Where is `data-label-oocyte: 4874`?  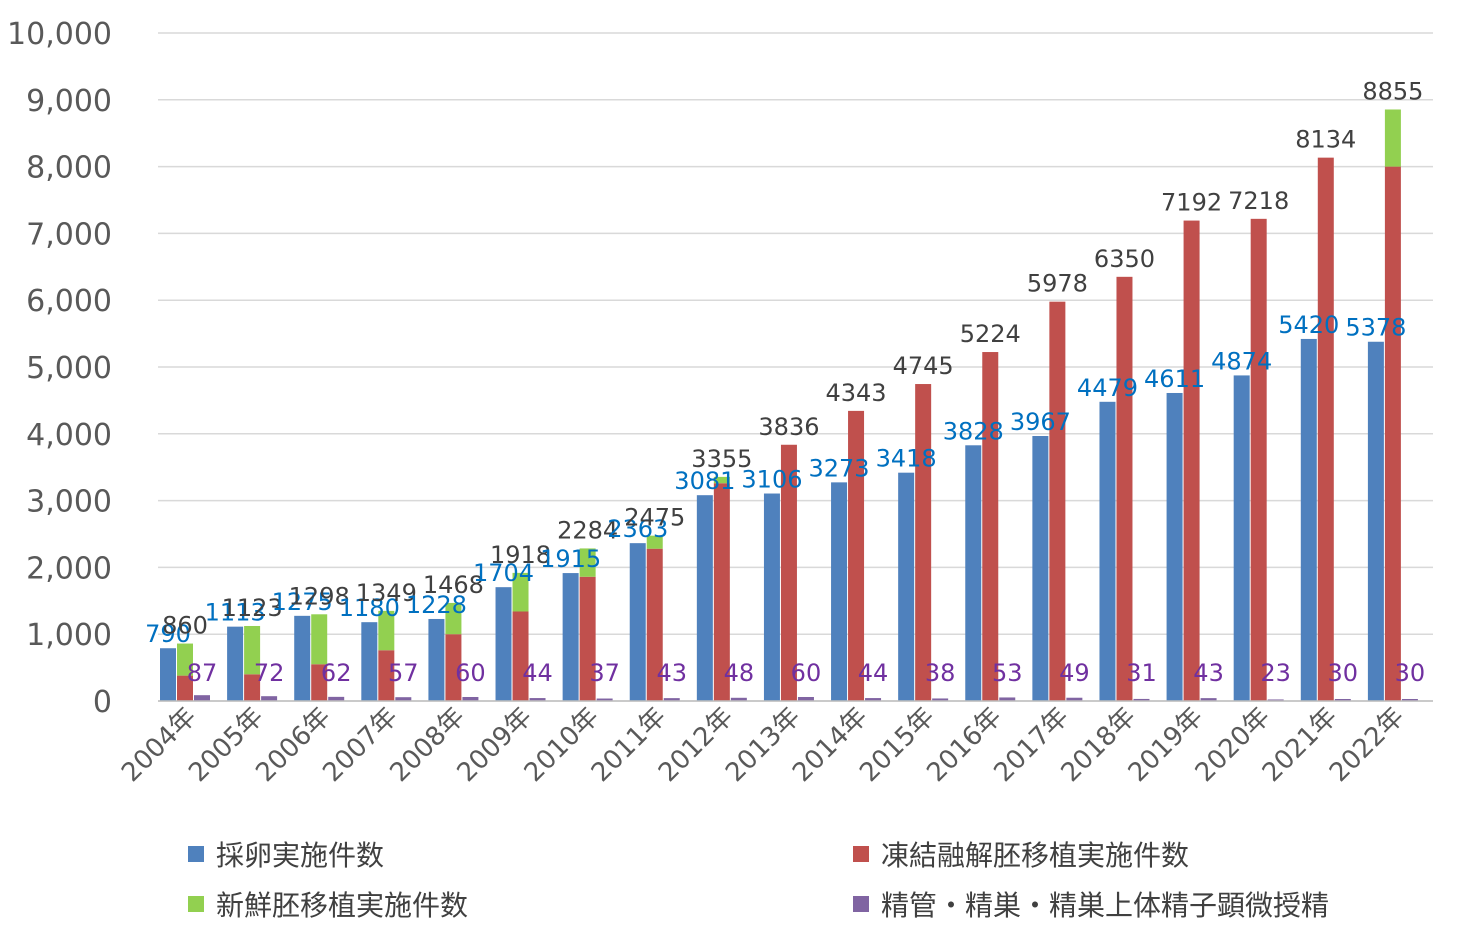 data-label-oocyte: 4874 is located at coordinates (1241, 361).